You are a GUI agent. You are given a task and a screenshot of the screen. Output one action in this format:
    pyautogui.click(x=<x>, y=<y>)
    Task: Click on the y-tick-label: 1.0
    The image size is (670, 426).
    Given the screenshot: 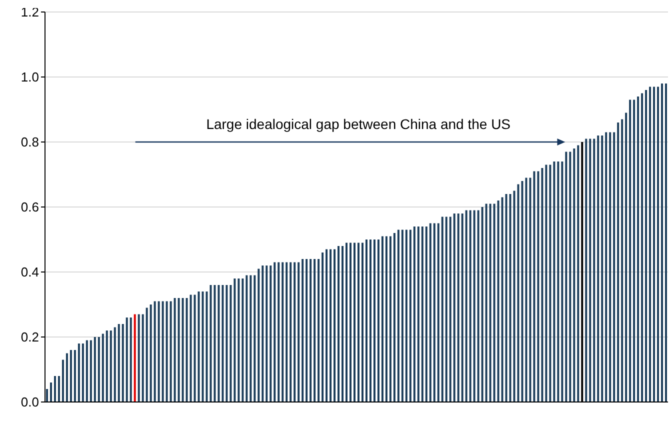 What is the action you would take?
    pyautogui.click(x=29, y=77)
    